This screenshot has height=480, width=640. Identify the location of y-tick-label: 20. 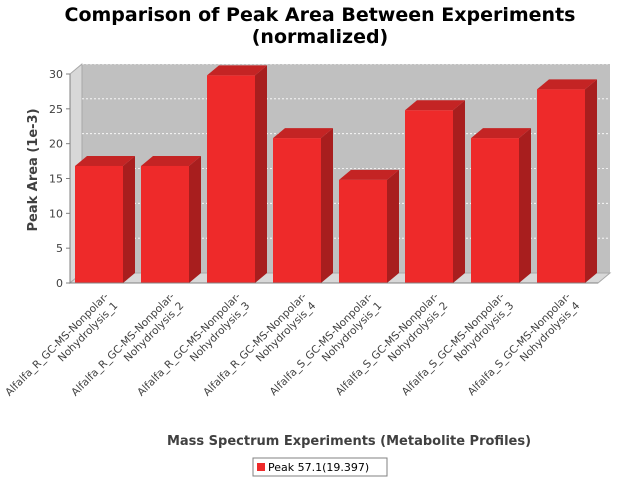
(56, 144).